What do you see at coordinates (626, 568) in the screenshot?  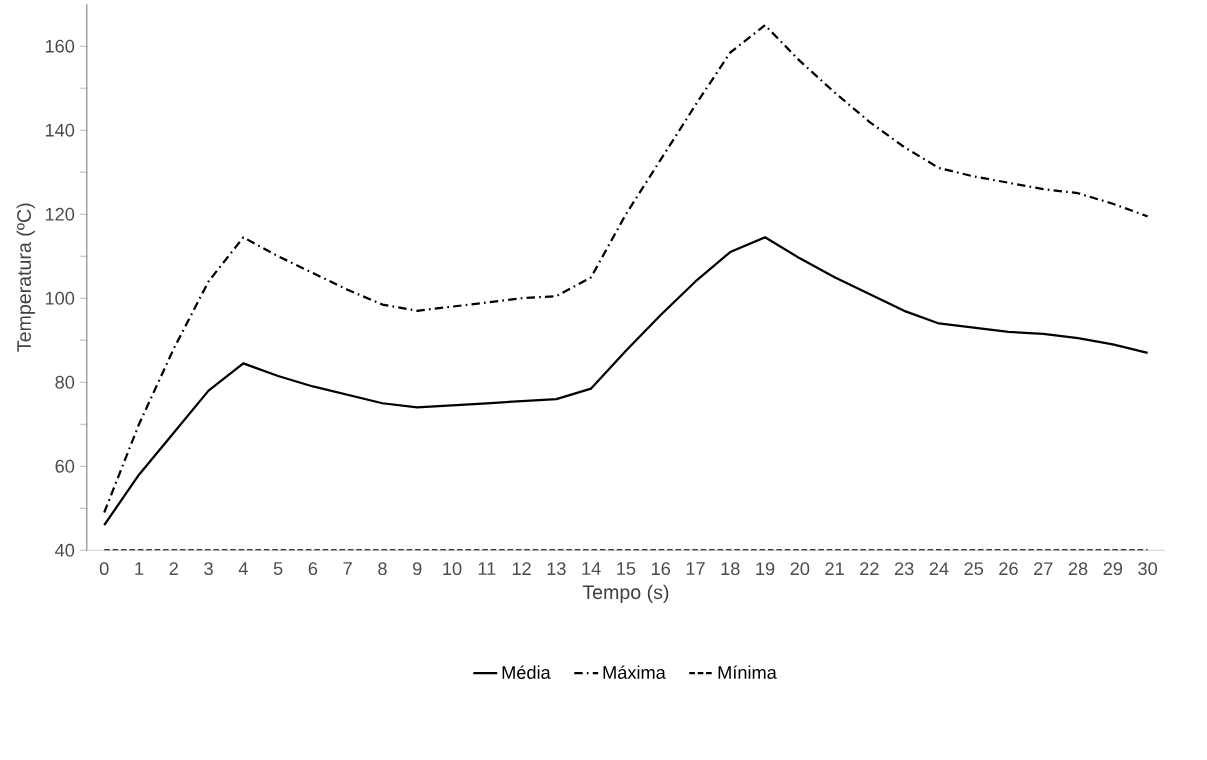 I see `x-tick-label: 15` at bounding box center [626, 568].